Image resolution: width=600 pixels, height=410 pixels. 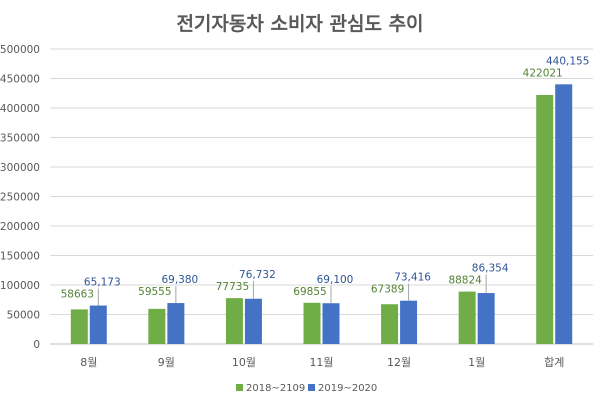 I want to click on data-label: 86,354, so click(x=490, y=269).